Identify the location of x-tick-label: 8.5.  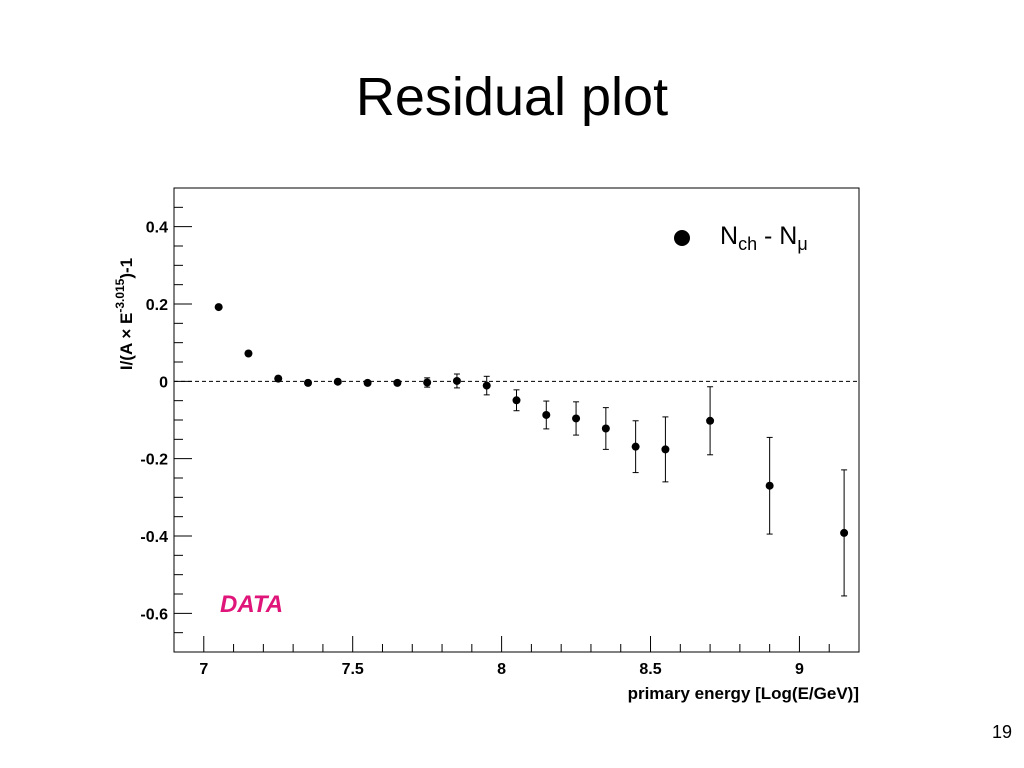
(650, 669).